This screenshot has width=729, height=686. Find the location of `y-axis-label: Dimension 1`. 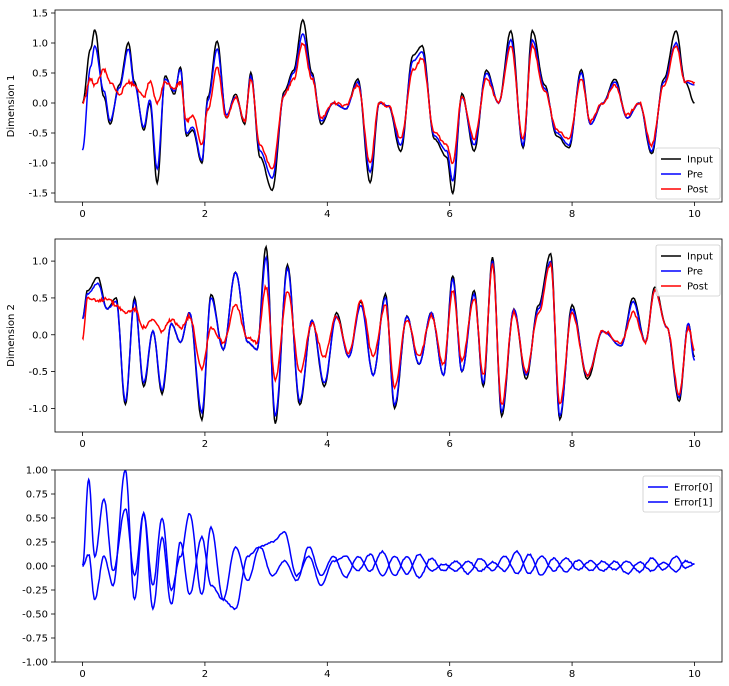

y-axis-label: Dimension 1 is located at coordinates (11, 106).